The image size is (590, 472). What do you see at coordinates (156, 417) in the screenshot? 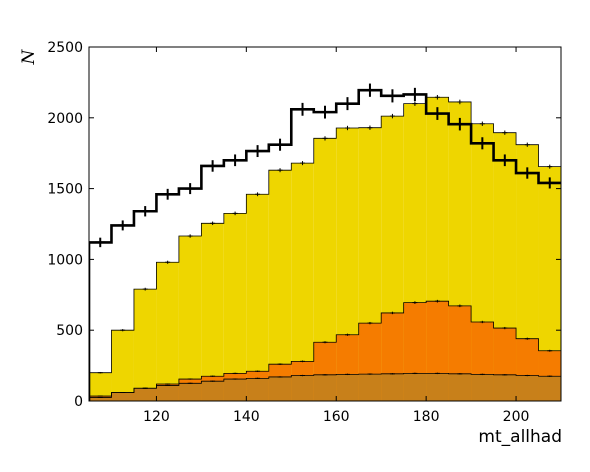
I see `x-tick-label: 120` at bounding box center [156, 417].